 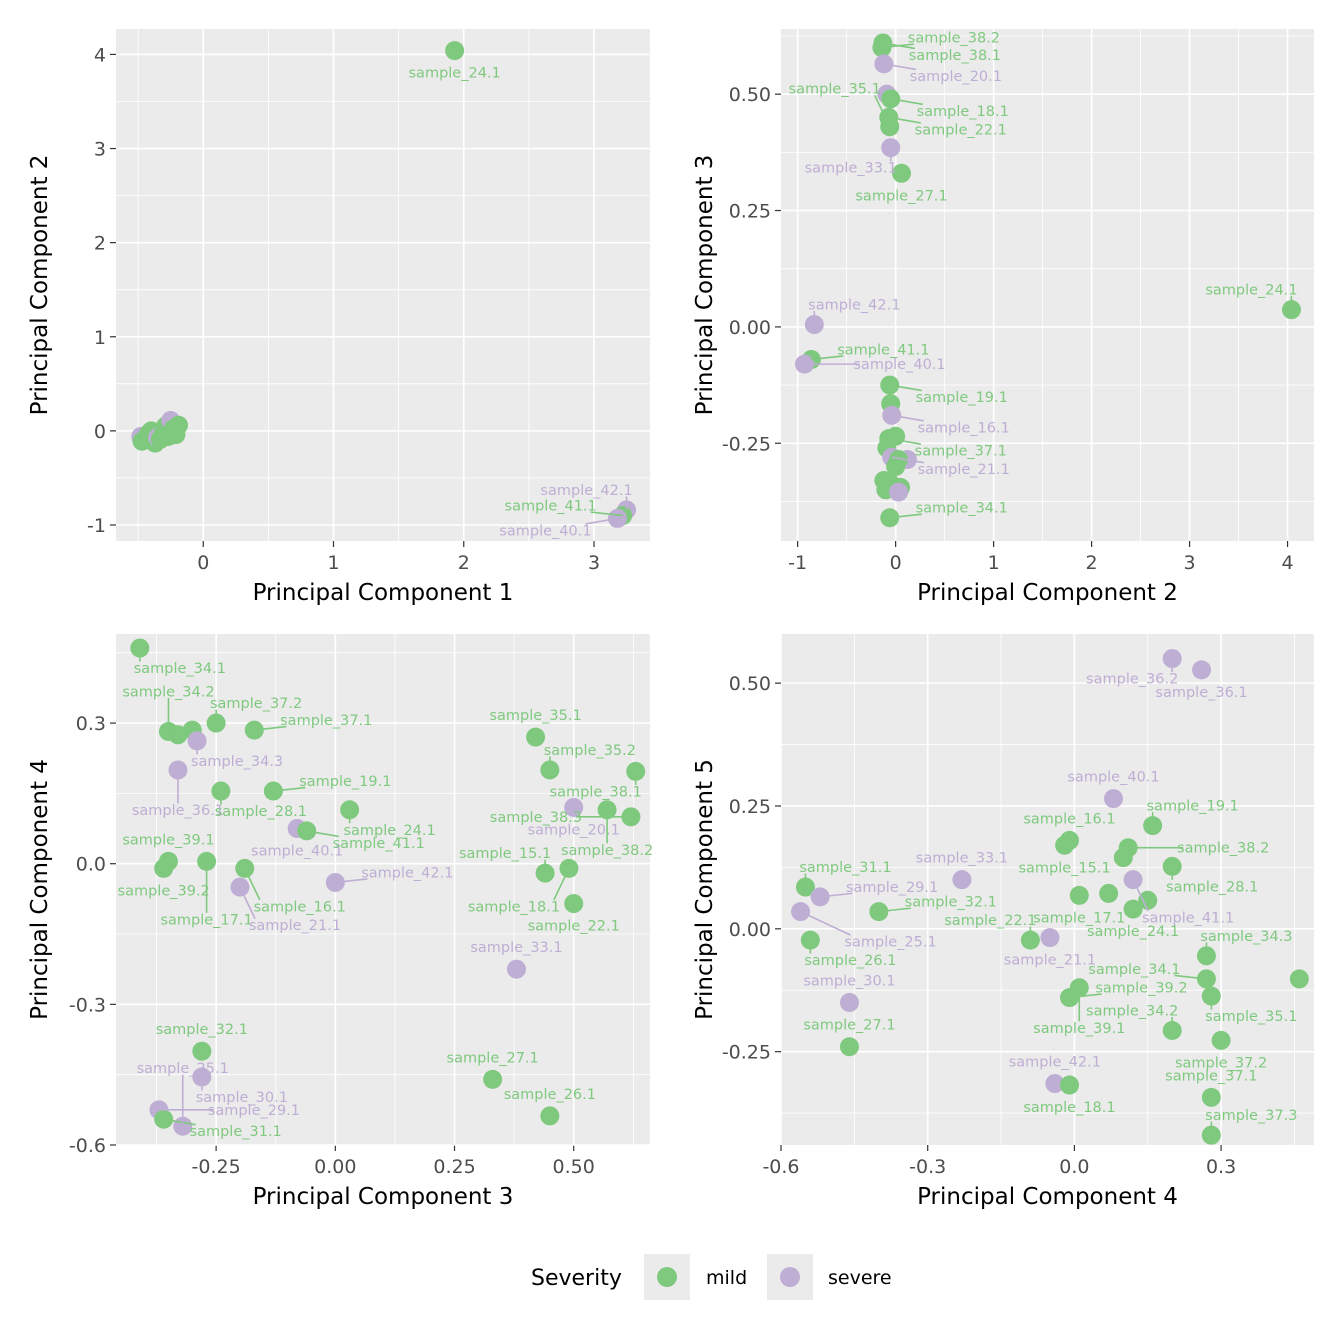 What do you see at coordinates (40, 889) in the screenshot?
I see `y-axis-title: Principal Component 4` at bounding box center [40, 889].